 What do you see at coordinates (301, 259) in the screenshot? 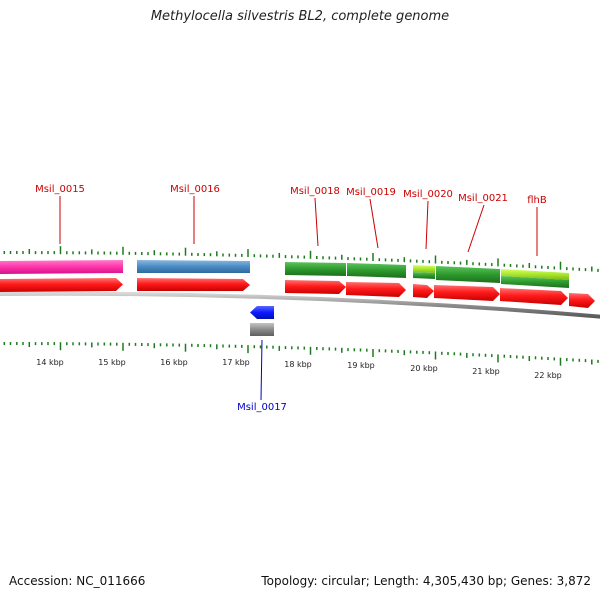
I see `upper-tick-track` at bounding box center [301, 259].